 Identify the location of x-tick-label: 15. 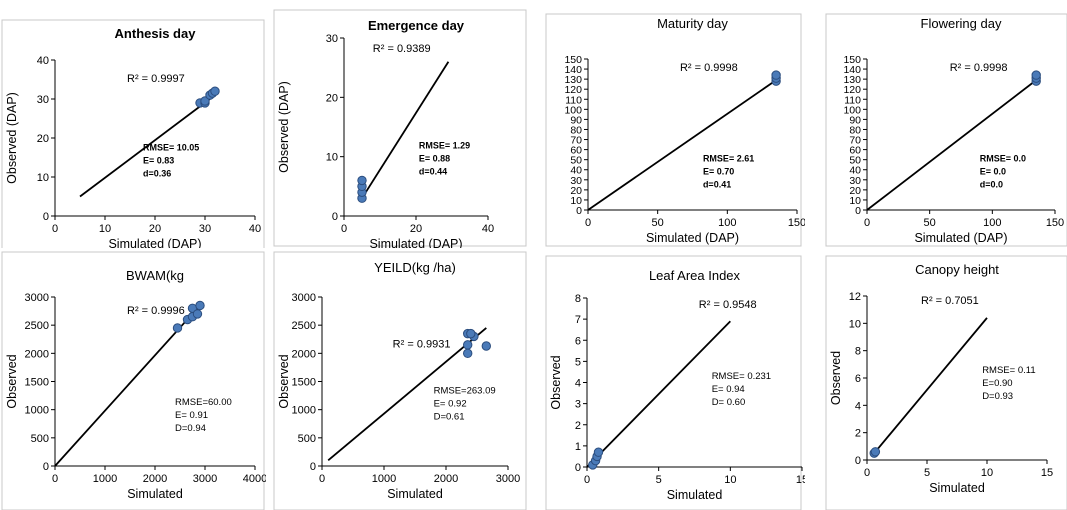
(800, 480).